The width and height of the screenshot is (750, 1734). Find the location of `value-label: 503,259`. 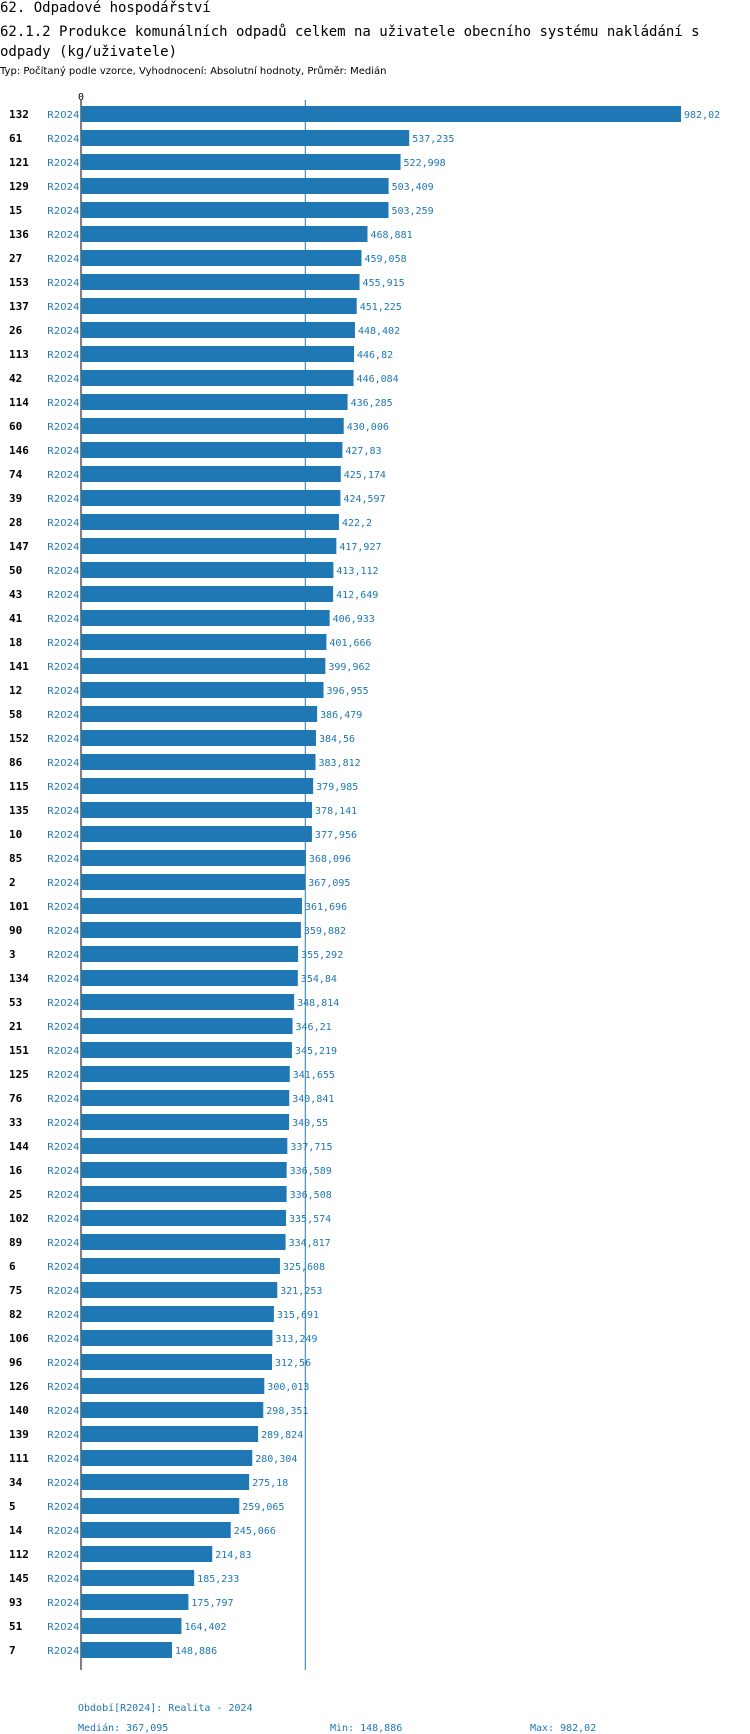

value-label: 503,259 is located at coordinates (412, 211).